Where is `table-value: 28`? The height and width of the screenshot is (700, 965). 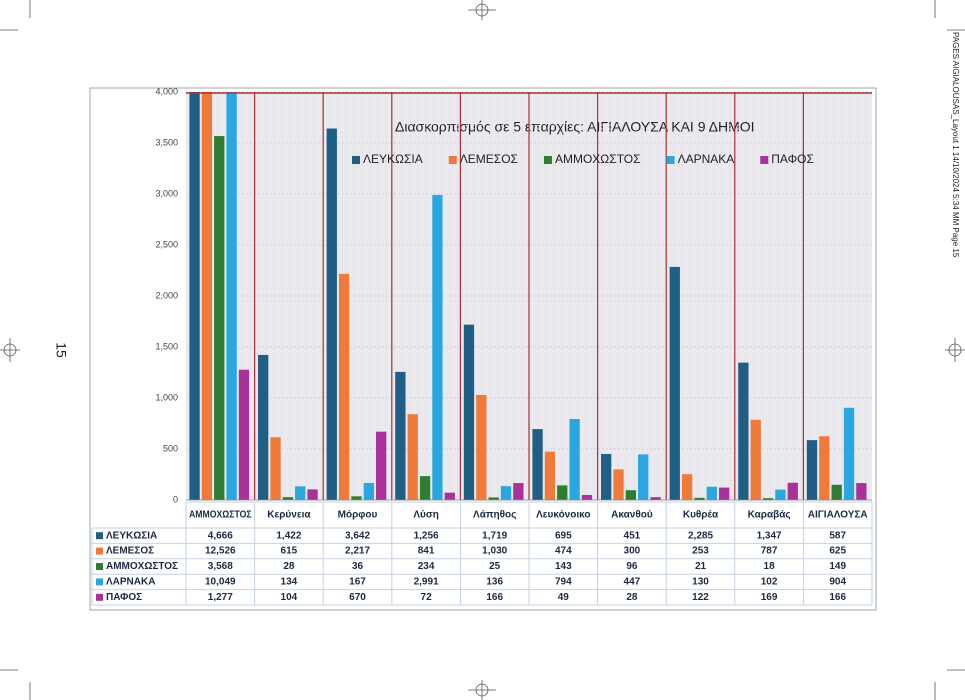
table-value: 28 is located at coordinates (289, 566).